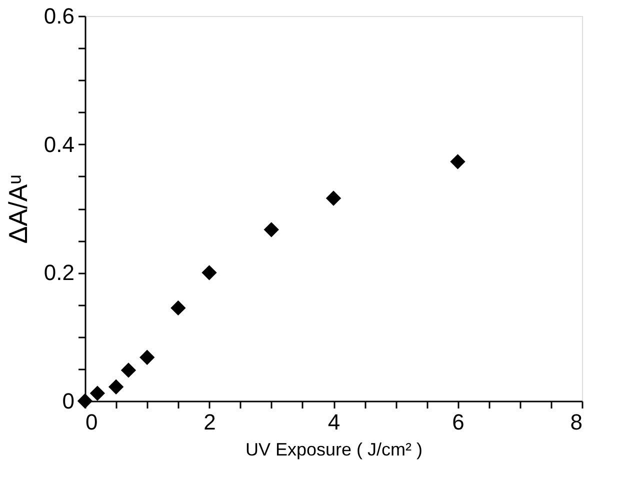  Describe the element at coordinates (576, 422) in the screenshot. I see `x-tick-label: 8` at that location.